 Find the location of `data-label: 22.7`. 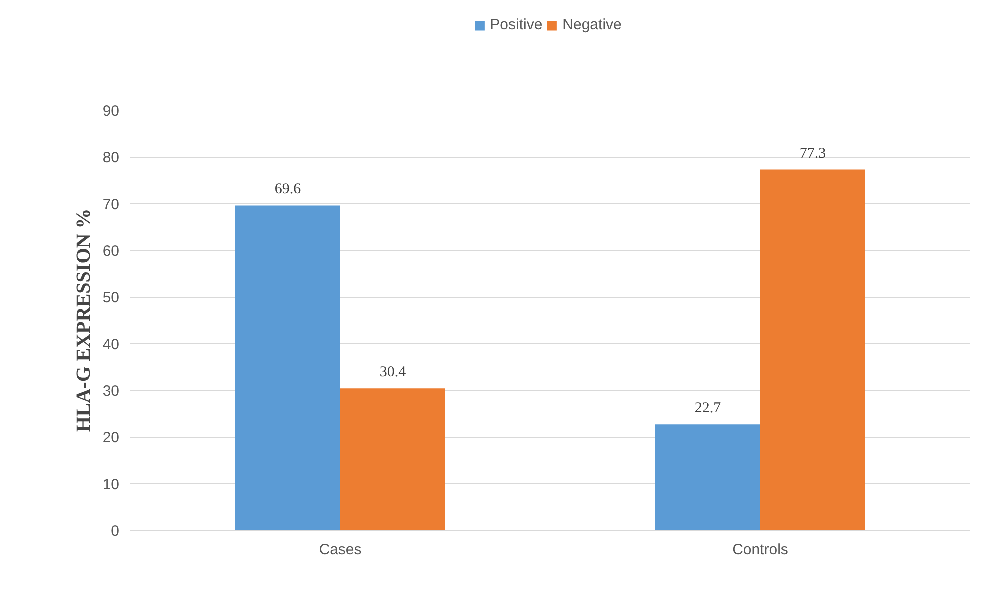

data-label: 22.7 is located at coordinates (708, 408).